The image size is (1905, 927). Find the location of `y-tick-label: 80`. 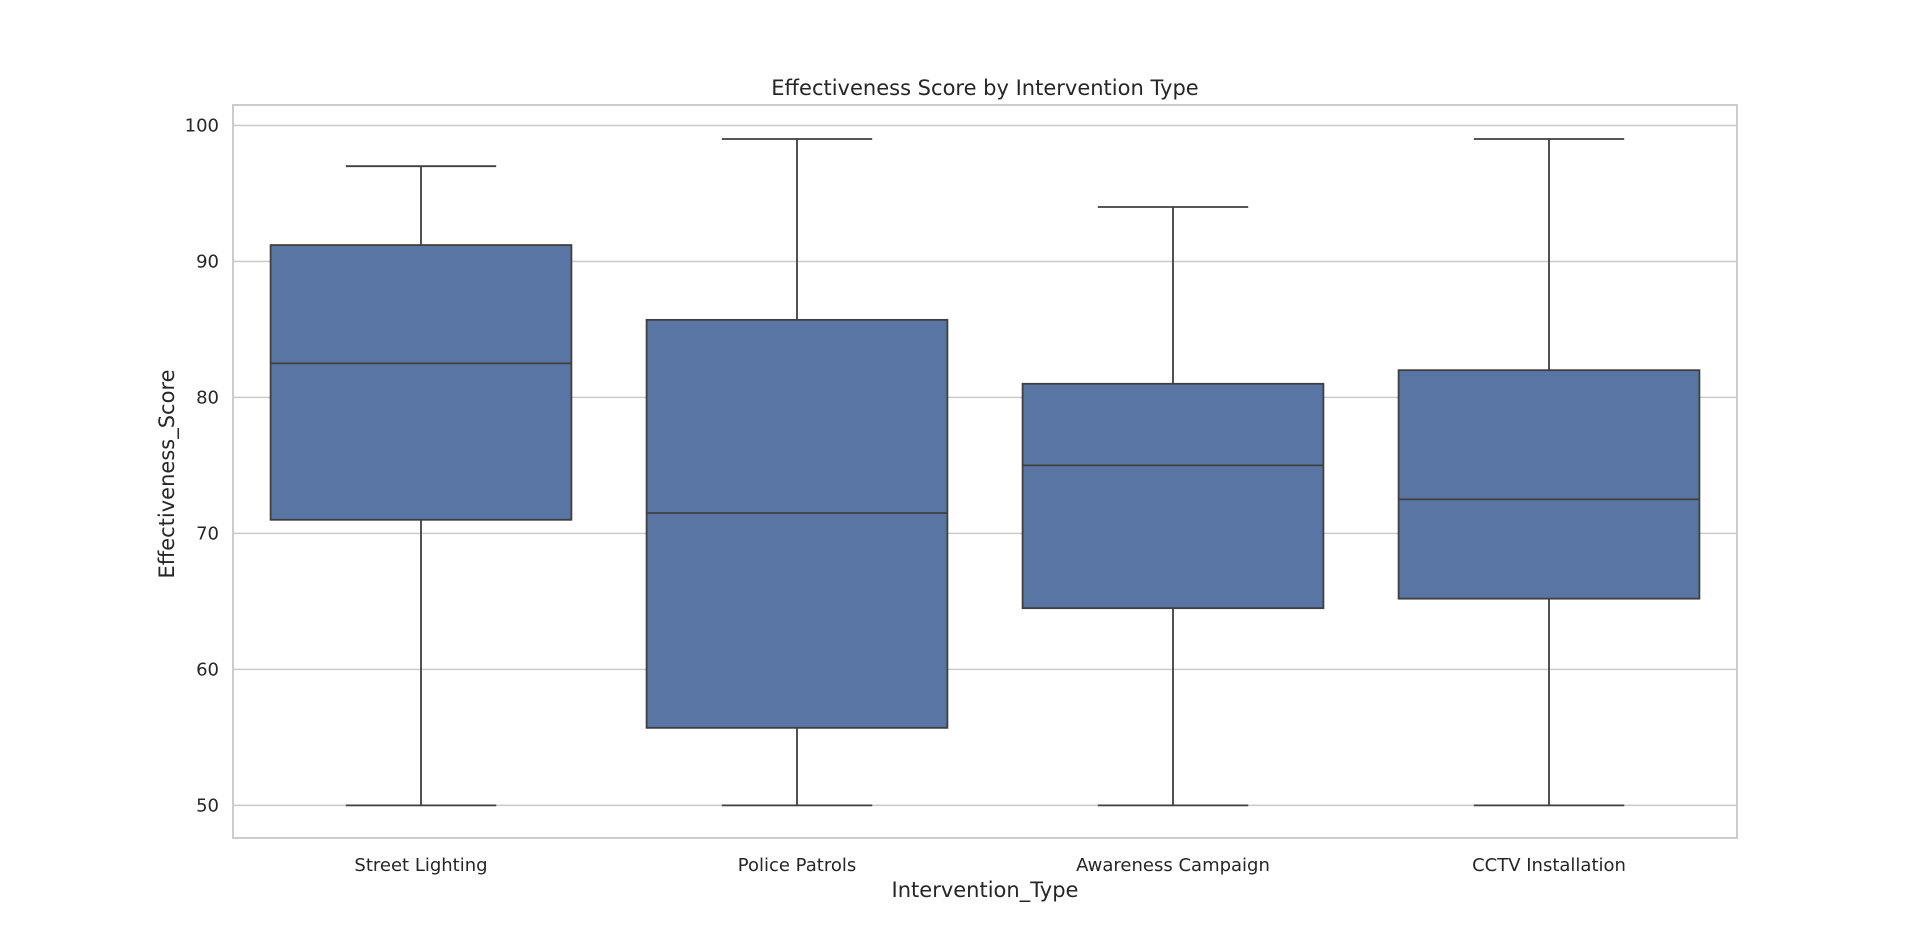

y-tick-label: 80 is located at coordinates (207, 397).